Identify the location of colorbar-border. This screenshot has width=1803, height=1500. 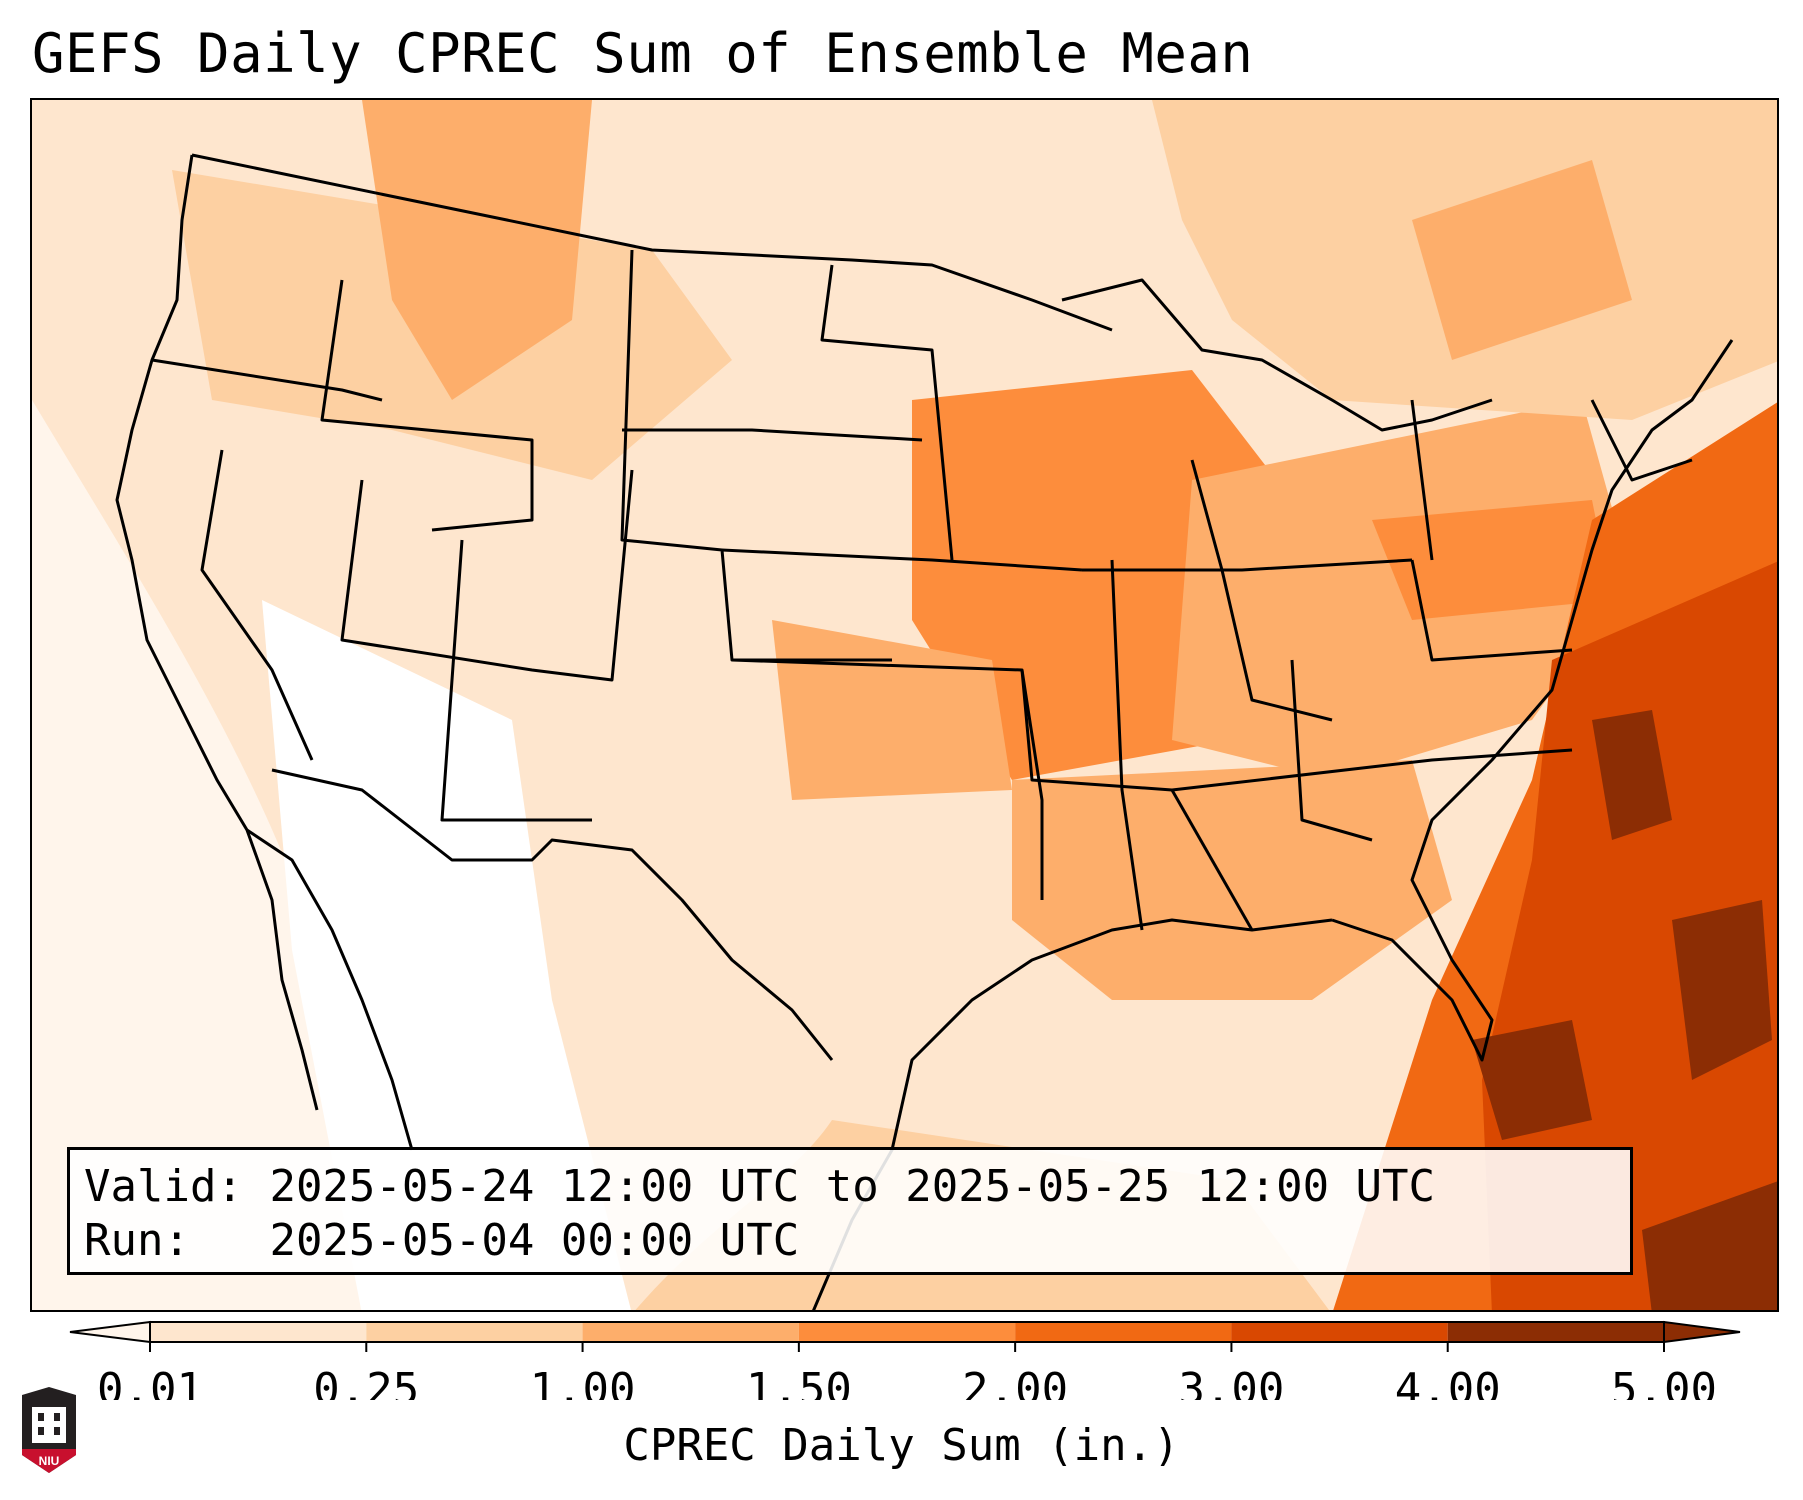
(907, 1332).